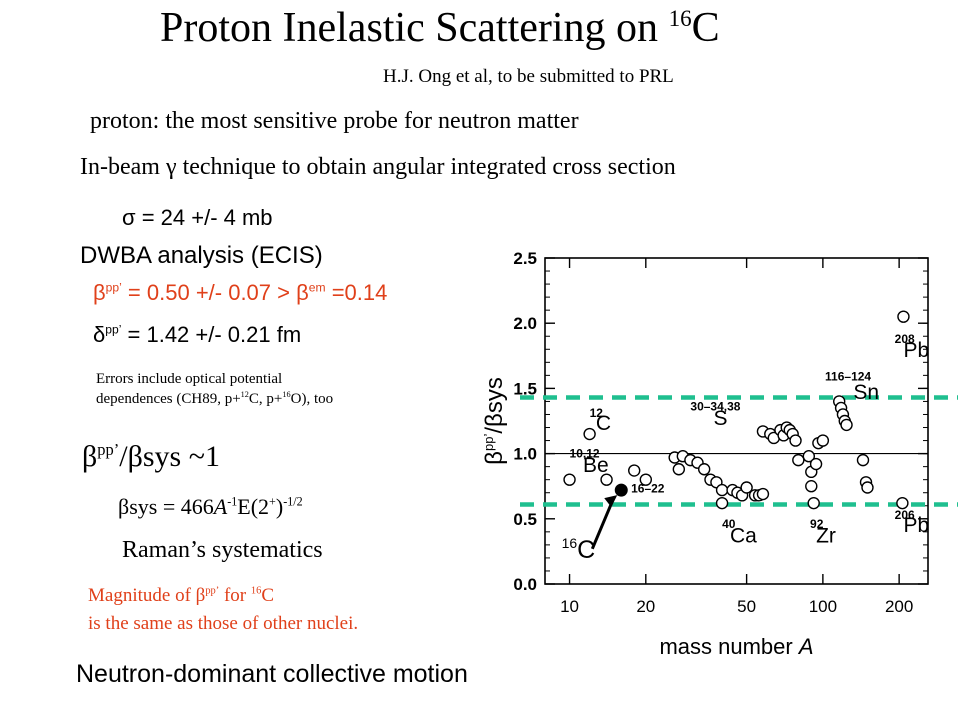 This screenshot has height=720, width=960. I want to click on nucleus-label: 208, so click(905, 339).